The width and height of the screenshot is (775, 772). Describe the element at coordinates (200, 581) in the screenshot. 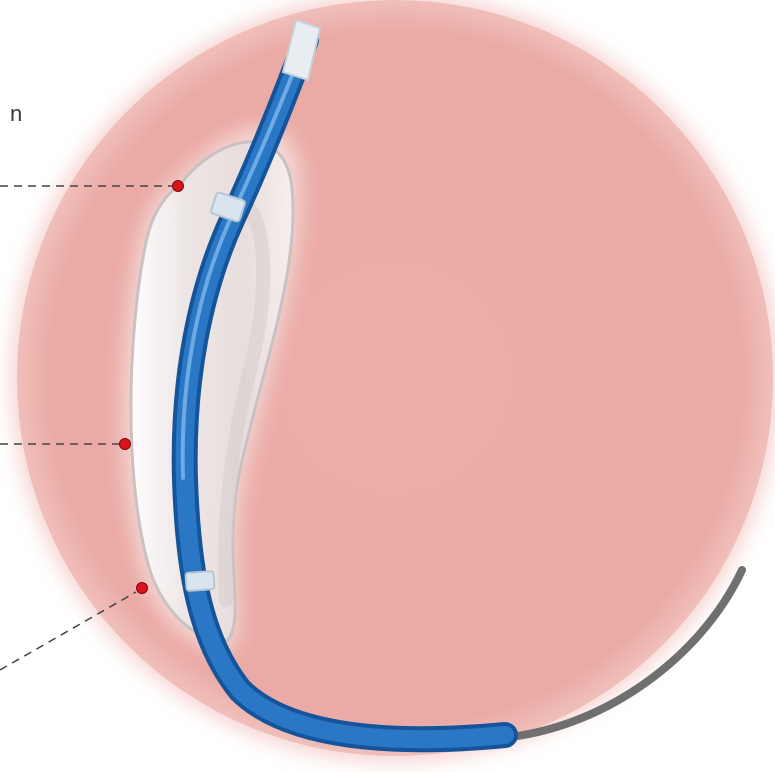

I see `marker-band-distal` at that location.